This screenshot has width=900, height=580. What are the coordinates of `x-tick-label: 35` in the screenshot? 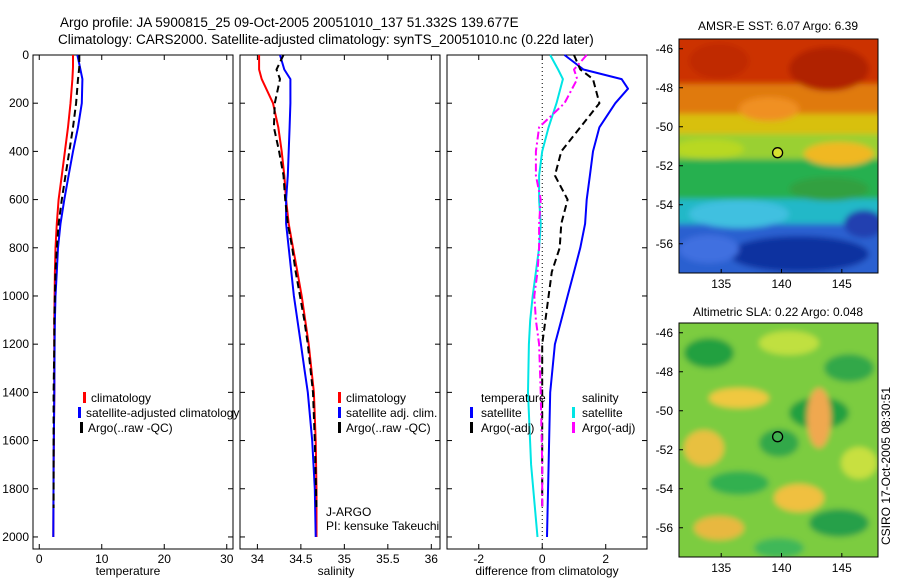 It's located at (345, 559).